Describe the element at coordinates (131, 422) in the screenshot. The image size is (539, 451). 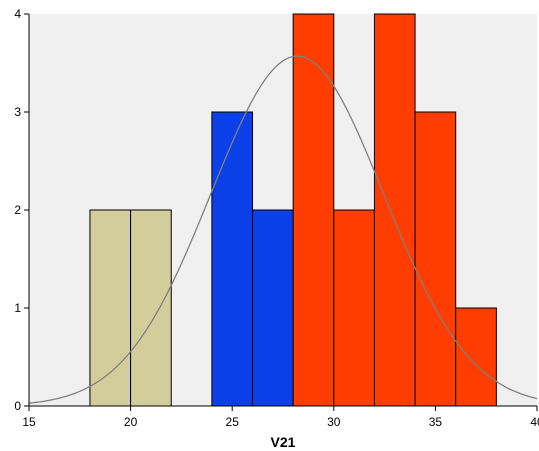
I see `x-tick-label-1: 20` at that location.